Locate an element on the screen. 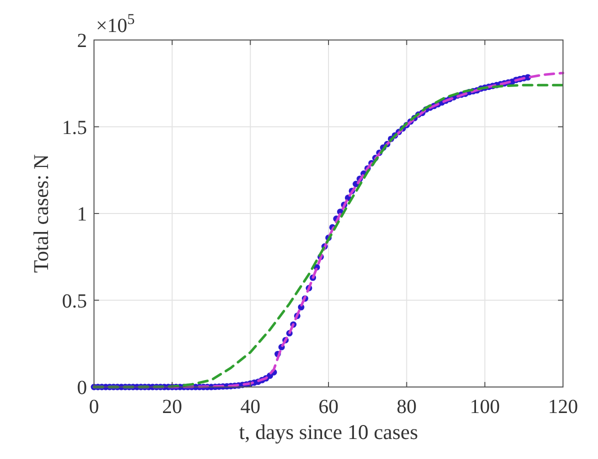 This screenshot has width=598, height=459. x-tick-label: 100 is located at coordinates (485, 407).